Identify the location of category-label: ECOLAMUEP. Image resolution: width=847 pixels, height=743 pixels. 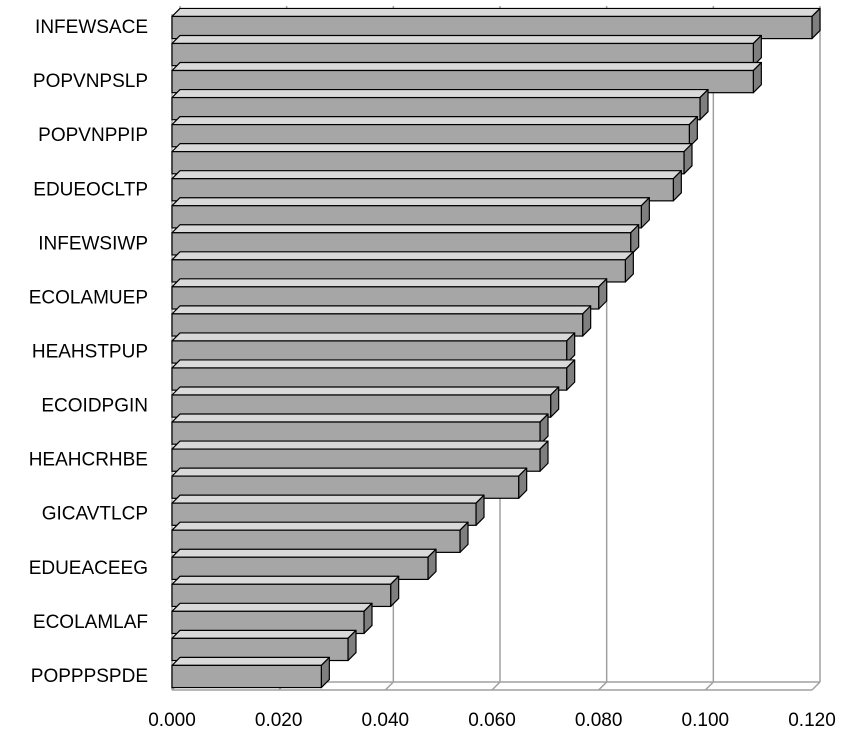
(88, 297).